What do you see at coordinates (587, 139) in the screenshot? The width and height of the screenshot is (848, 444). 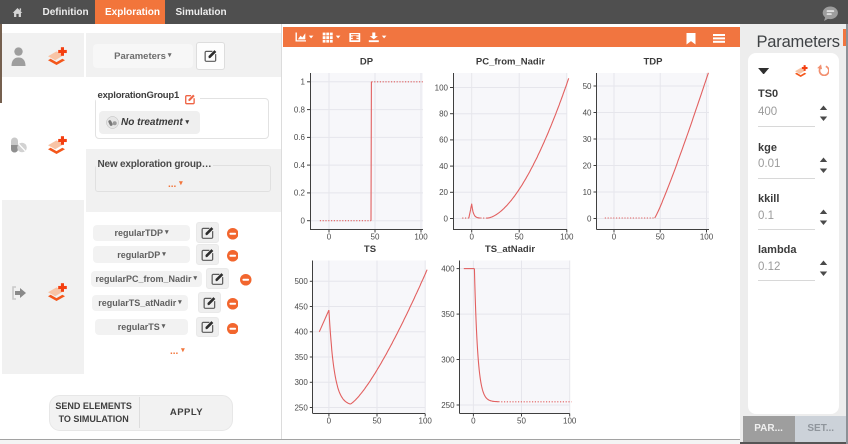 I see `svg-text: 30` at bounding box center [587, 139].